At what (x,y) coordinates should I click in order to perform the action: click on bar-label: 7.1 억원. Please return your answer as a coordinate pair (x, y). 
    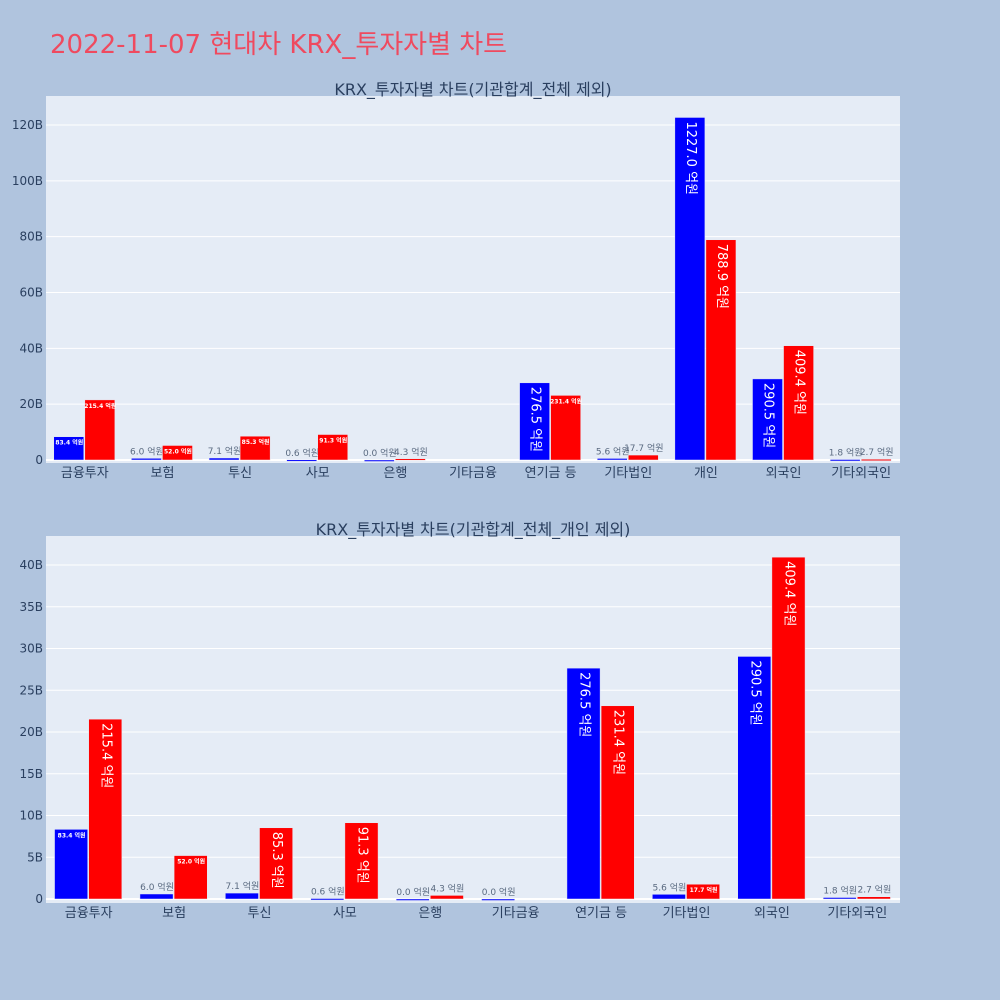
    Looking at the image, I should click on (243, 886).